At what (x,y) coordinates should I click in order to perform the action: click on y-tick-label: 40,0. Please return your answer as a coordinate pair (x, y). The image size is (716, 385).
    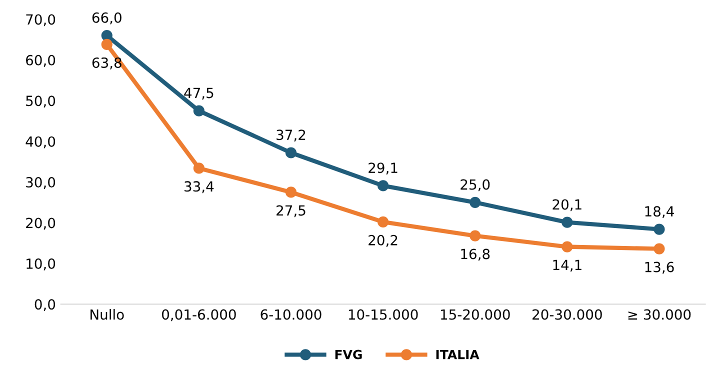
    Looking at the image, I should click on (41, 142).